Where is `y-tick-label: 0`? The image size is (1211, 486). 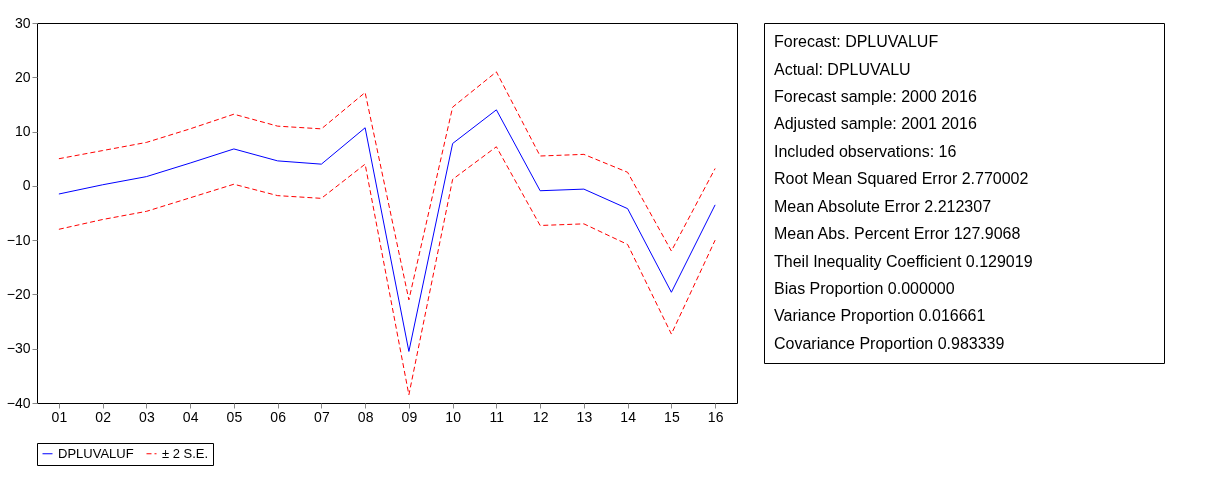 y-tick-label: 0 is located at coordinates (26, 185).